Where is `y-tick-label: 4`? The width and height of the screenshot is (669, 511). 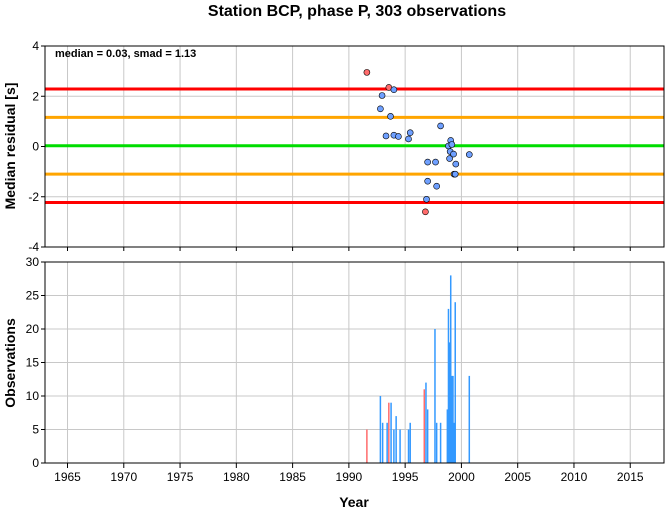 y-tick-label: 4 is located at coordinates (35, 46).